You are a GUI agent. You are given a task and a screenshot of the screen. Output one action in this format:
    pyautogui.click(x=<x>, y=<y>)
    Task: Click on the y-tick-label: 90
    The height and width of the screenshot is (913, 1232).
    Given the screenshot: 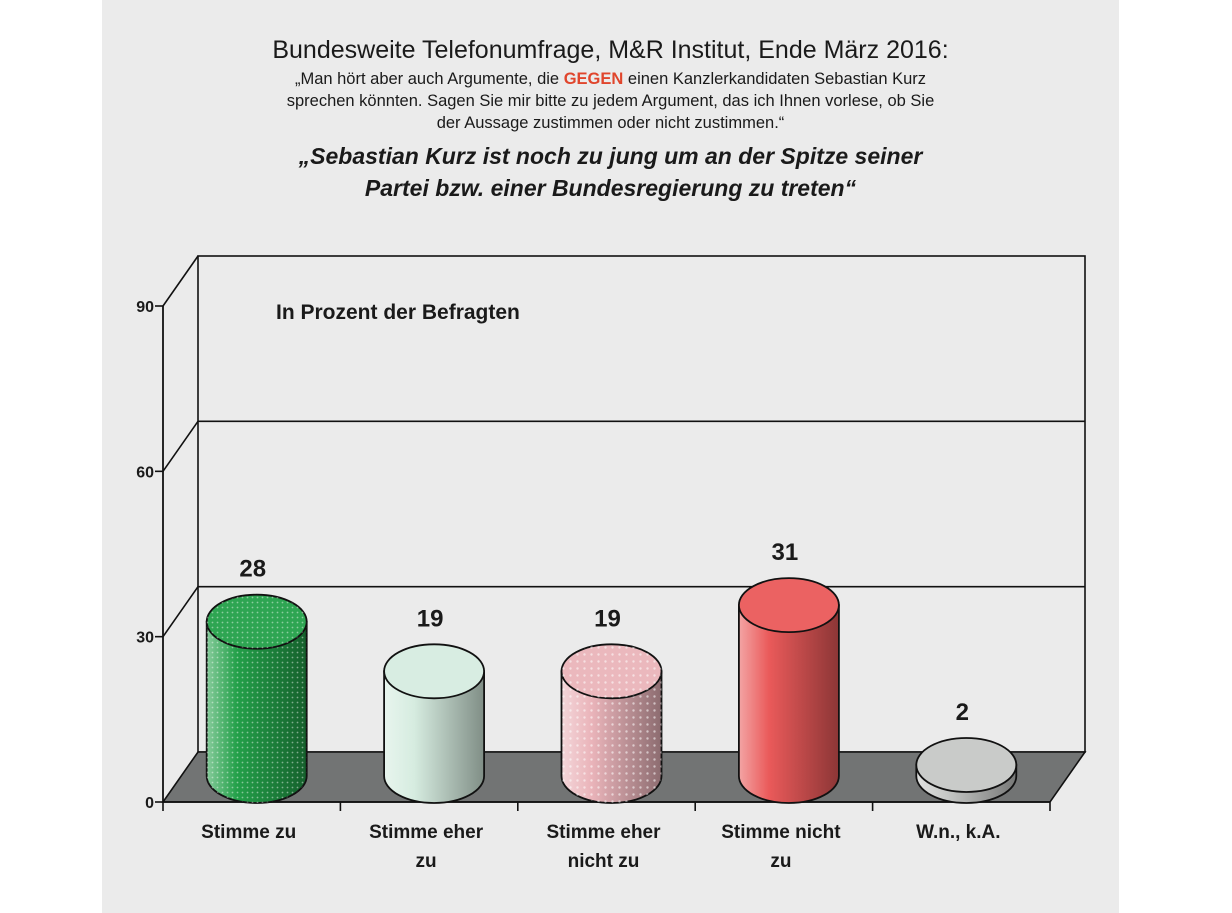 What is the action you would take?
    pyautogui.click(x=145, y=307)
    